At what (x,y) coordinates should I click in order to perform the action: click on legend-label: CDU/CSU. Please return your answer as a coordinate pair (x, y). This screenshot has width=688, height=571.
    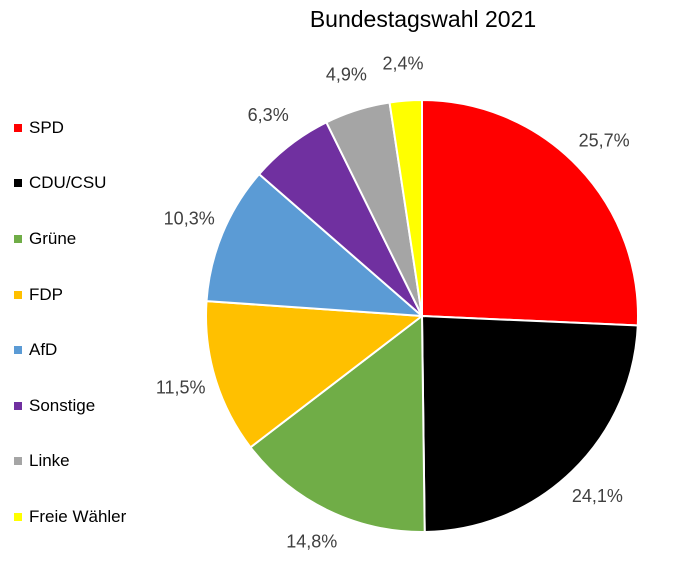
    Looking at the image, I should click on (68, 183).